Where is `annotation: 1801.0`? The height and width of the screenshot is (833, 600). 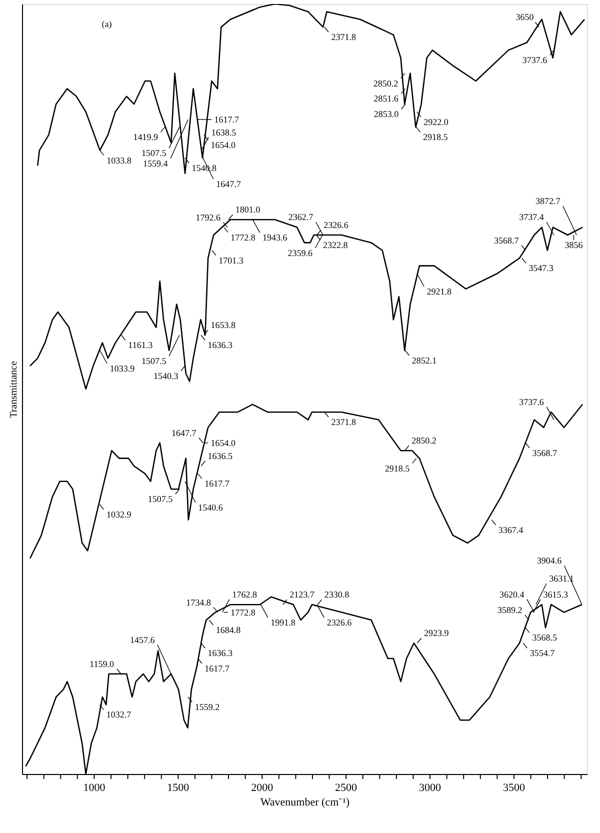 annotation: 1801.0 is located at coordinates (248, 209).